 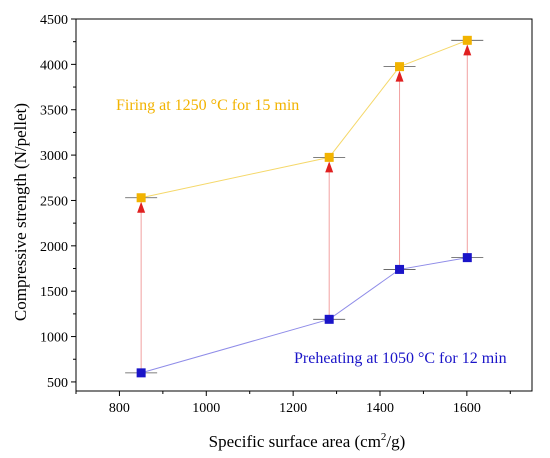 What do you see at coordinates (20, 212) in the screenshot?
I see `y-axis-label: Compressive strength (N/pellet)` at bounding box center [20, 212].